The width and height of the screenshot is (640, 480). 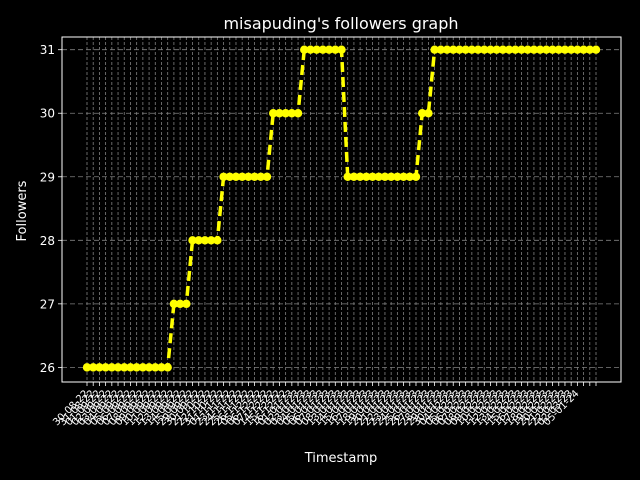 What do you see at coordinates (47, 304) in the screenshot?
I see `y-tick-label: 27` at bounding box center [47, 304].